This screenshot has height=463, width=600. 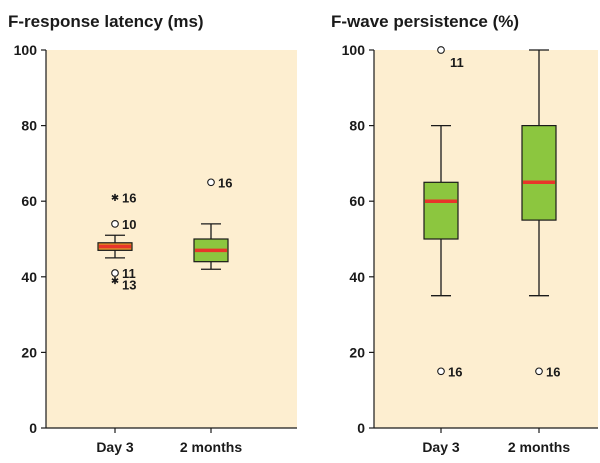 I want to click on outlier-label: 10, so click(x=129, y=224).